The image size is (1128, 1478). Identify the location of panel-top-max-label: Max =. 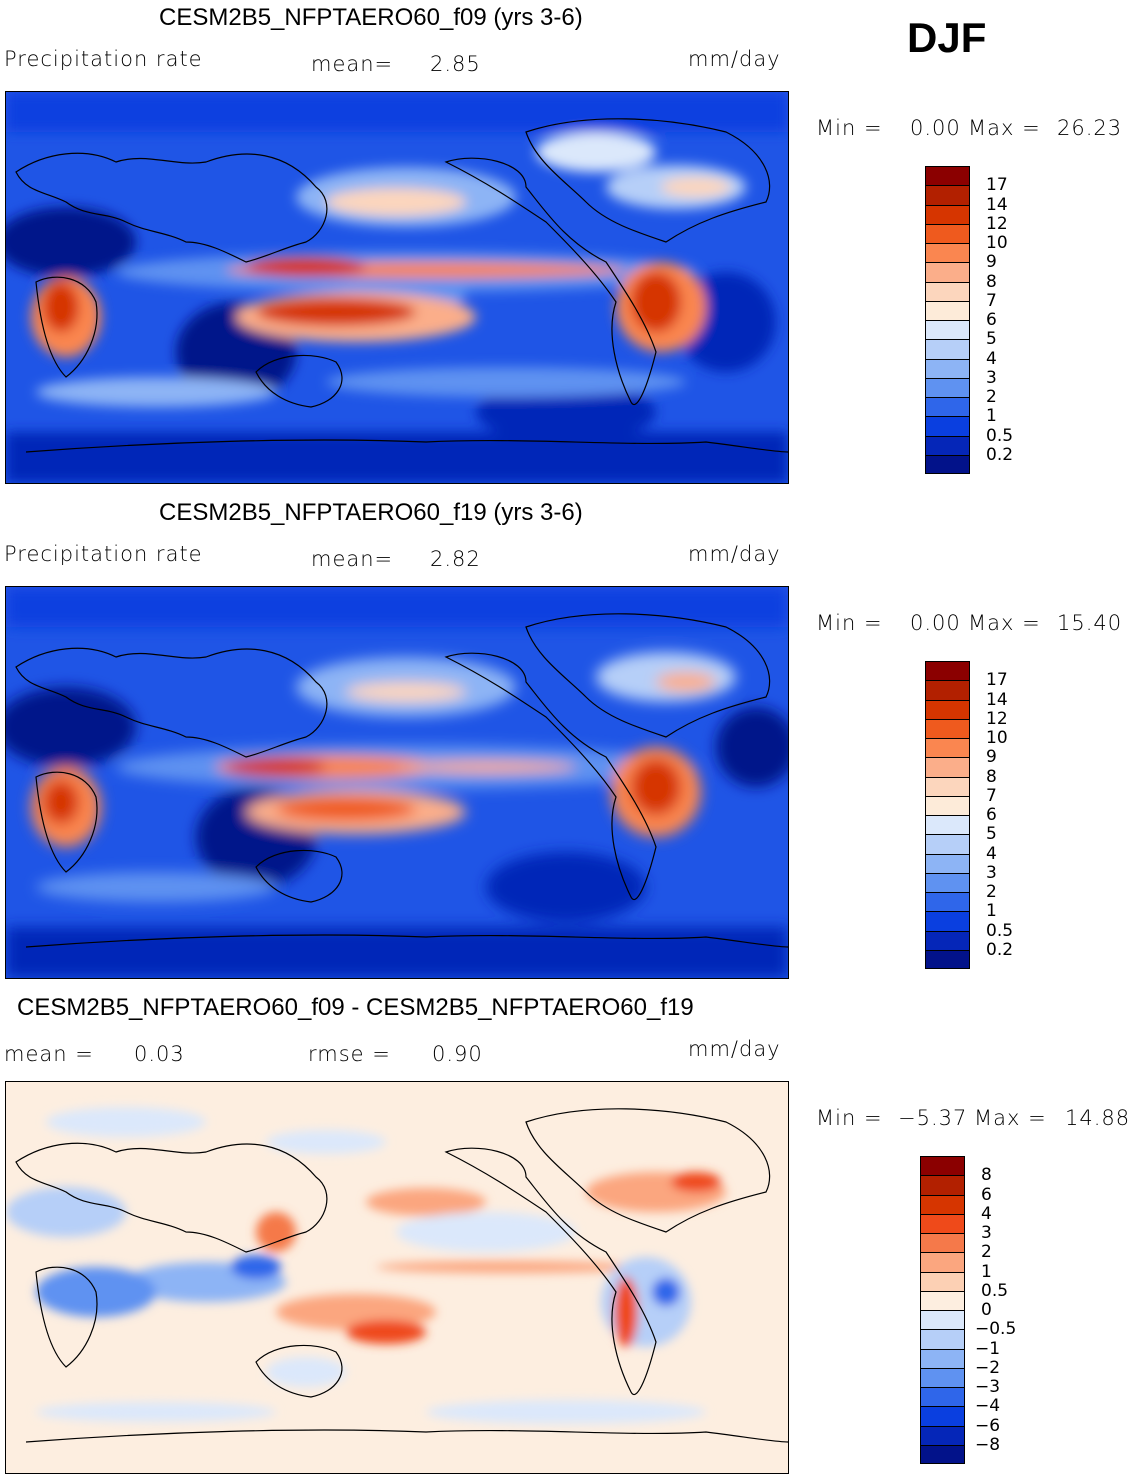
(1004, 128).